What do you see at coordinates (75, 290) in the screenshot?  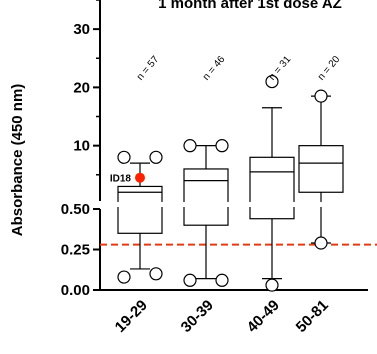 I see `y-tick-label: 0.00` at bounding box center [75, 290].